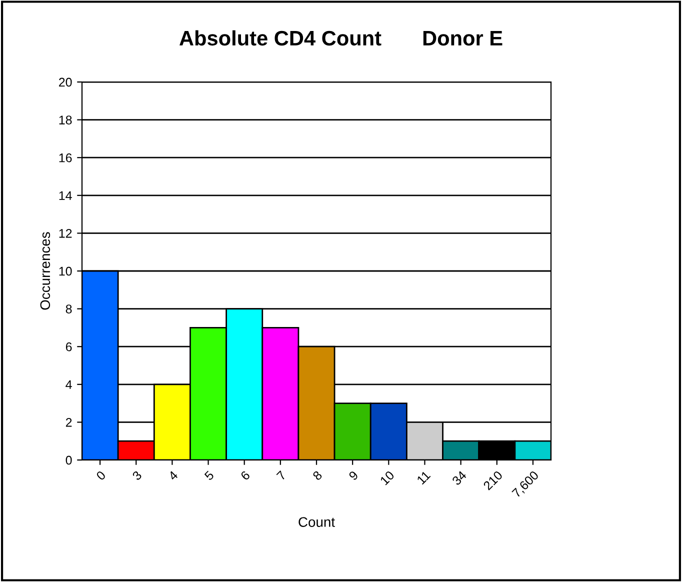 The image size is (682, 582). What do you see at coordinates (173, 475) in the screenshot?
I see `x-tick-label: 4` at bounding box center [173, 475].